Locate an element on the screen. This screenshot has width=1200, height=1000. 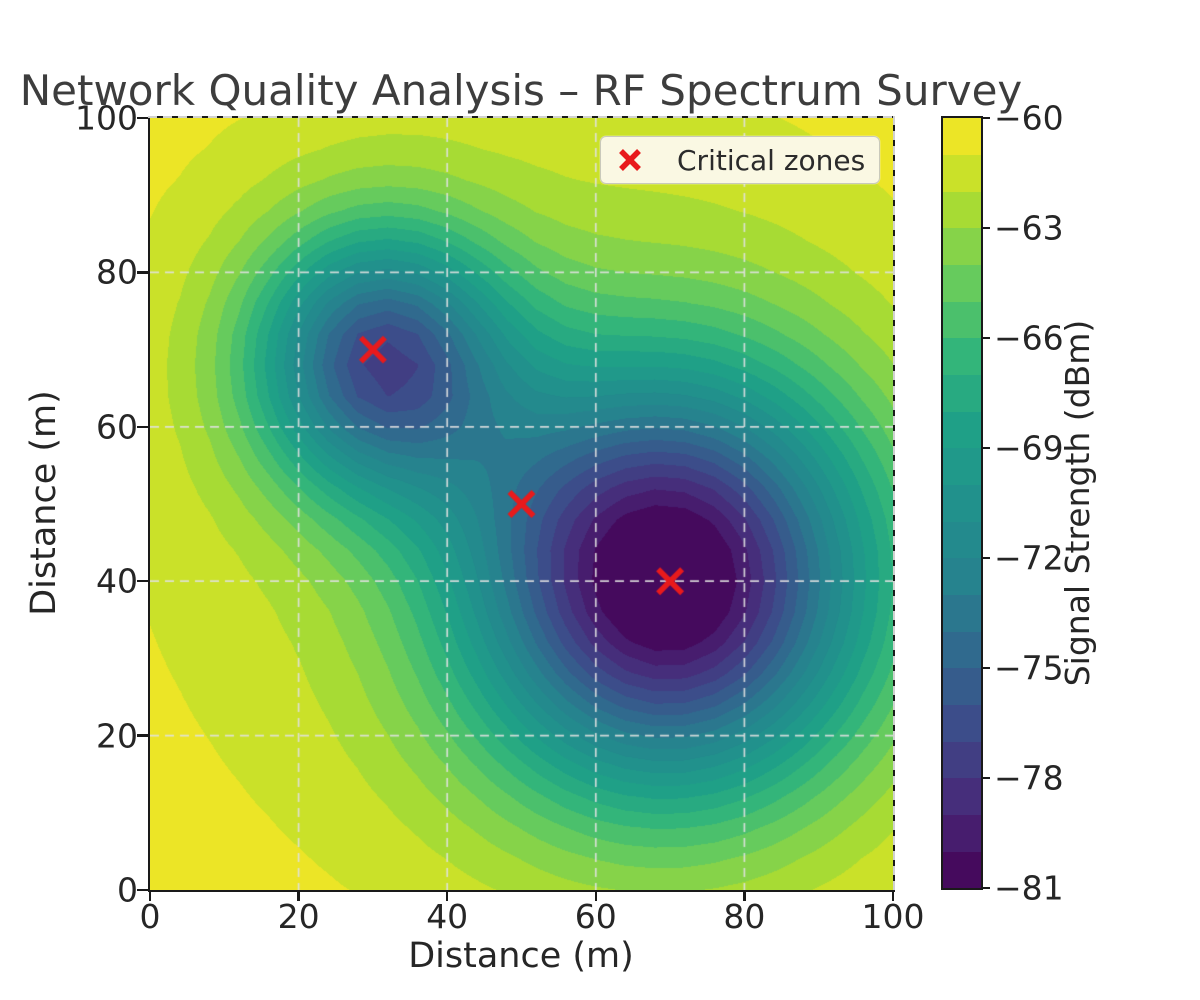
x-tick-label: 40 is located at coordinates (447, 916).